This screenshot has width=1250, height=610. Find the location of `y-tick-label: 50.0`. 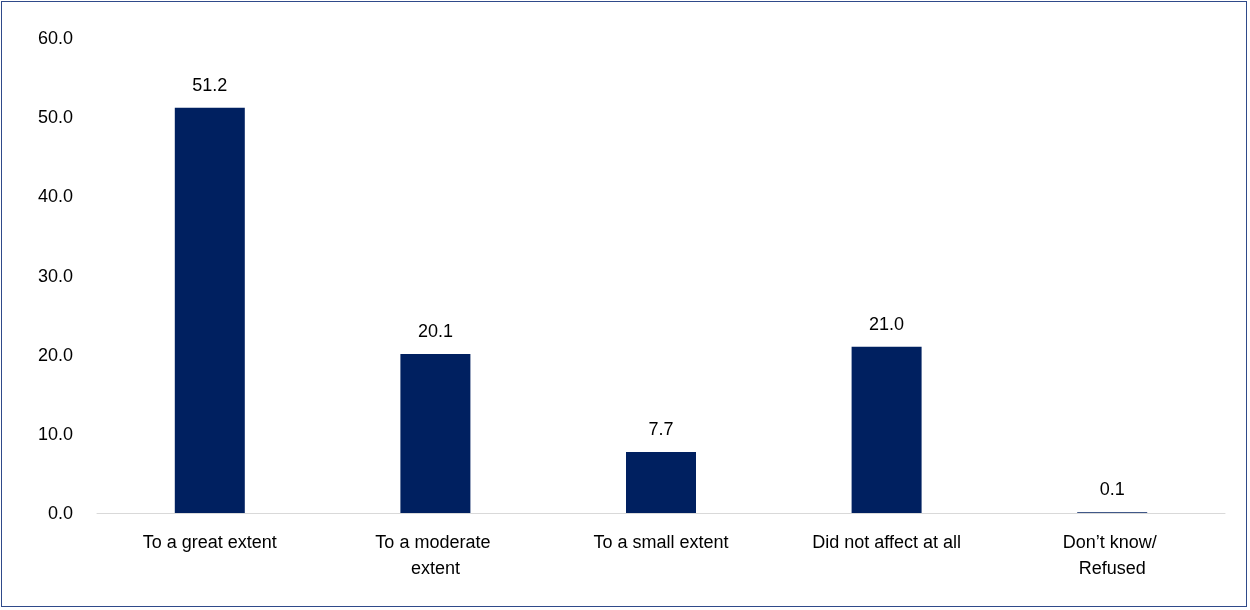

y-tick-label: 50.0 is located at coordinates (55, 117).